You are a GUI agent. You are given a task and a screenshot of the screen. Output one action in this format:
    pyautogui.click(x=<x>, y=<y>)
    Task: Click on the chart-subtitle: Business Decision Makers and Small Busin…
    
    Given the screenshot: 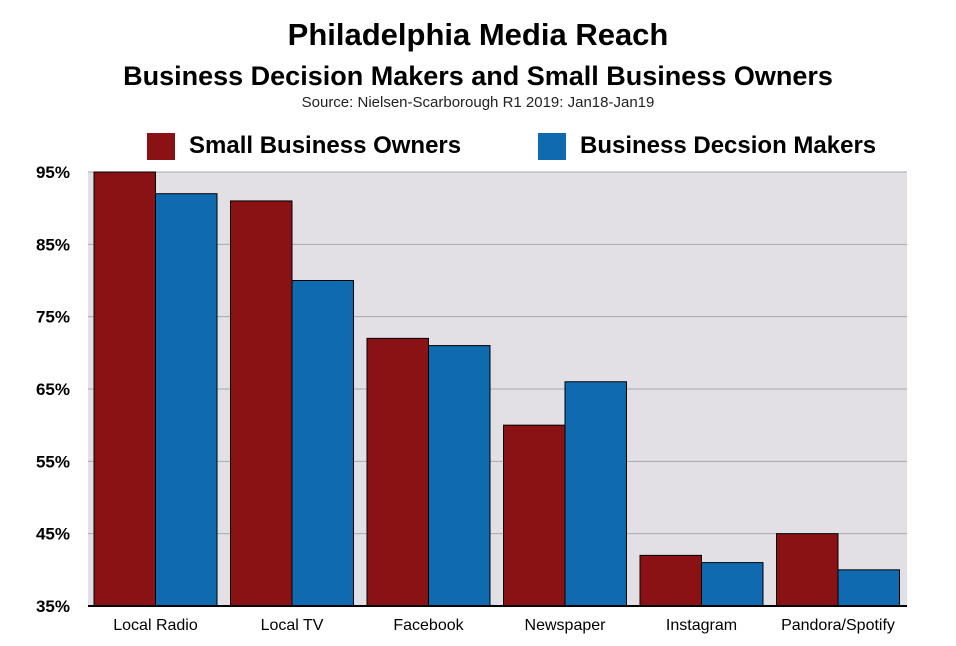 What is the action you would take?
    pyautogui.click(x=478, y=76)
    